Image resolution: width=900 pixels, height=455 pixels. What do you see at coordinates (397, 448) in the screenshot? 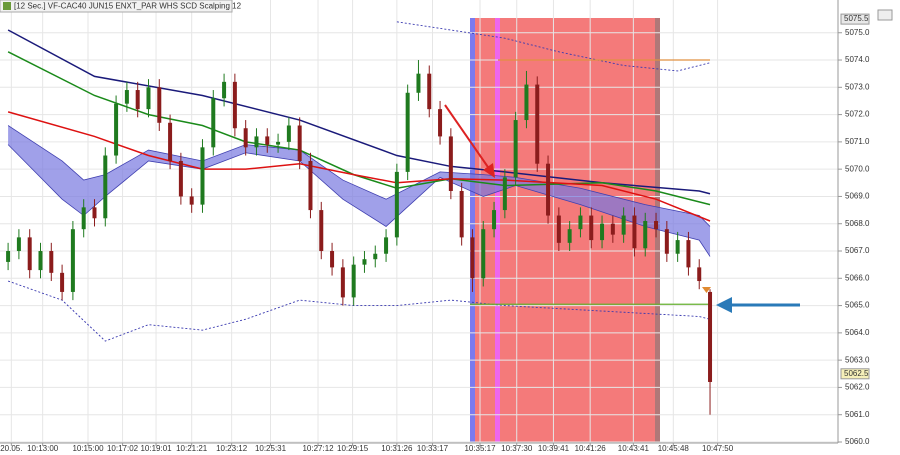
I see `x-tick-label: 10:31:26` at bounding box center [397, 448].